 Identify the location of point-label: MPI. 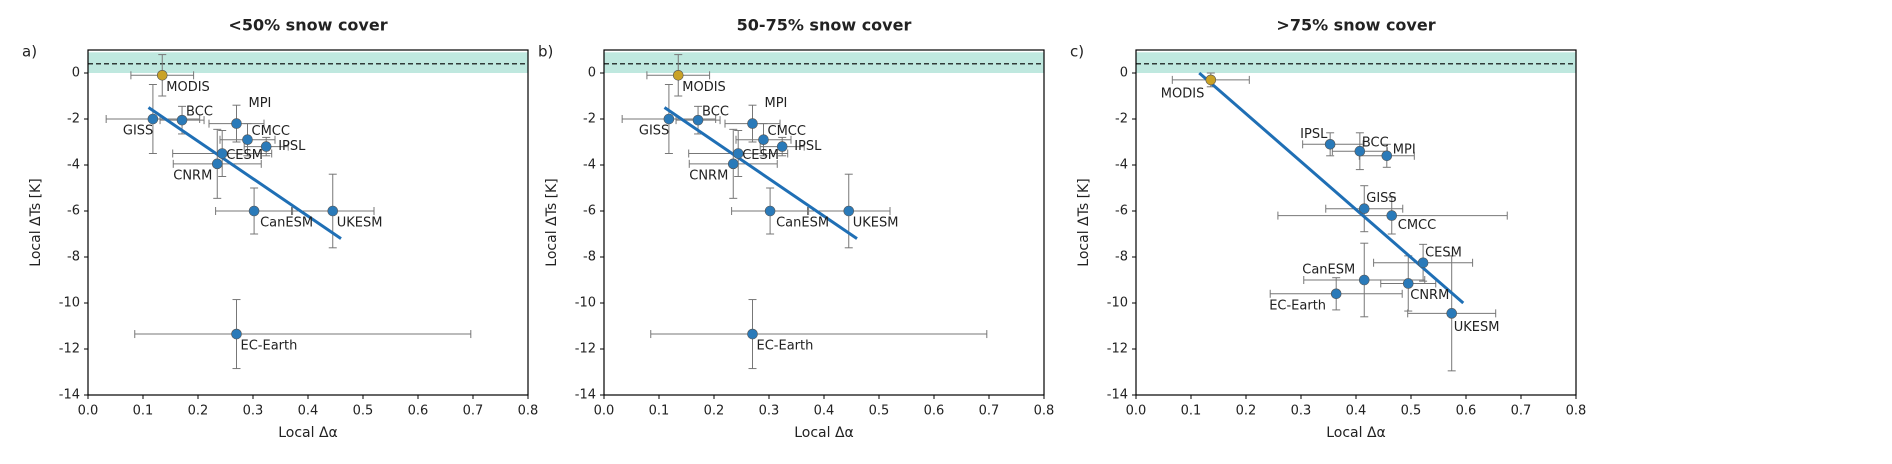
(776, 103).